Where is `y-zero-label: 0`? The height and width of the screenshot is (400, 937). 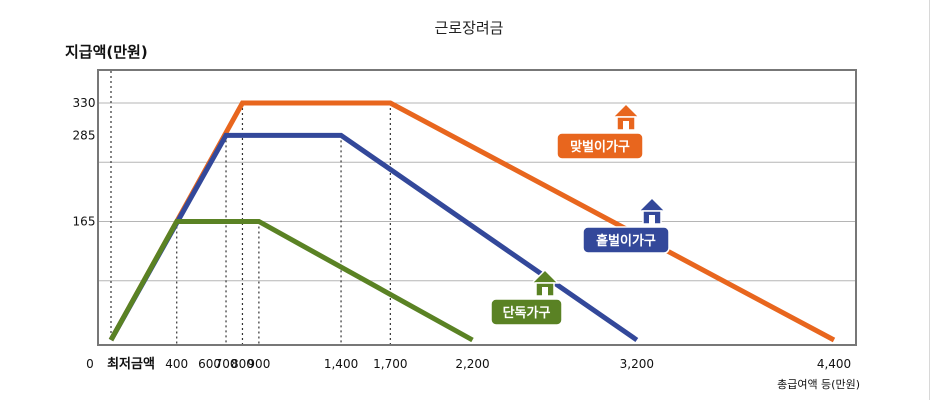 y-zero-label: 0 is located at coordinates (90, 364).